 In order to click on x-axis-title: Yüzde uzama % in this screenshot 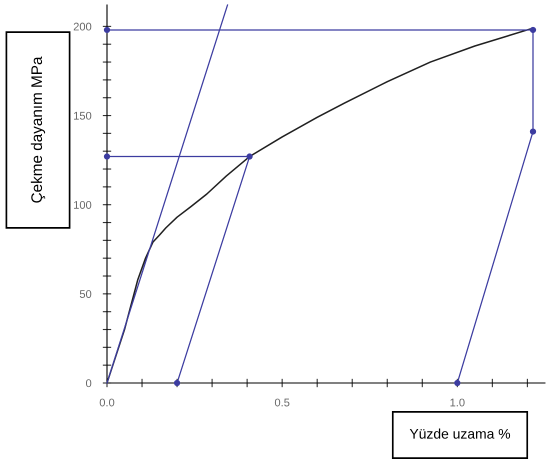, I will do `click(460, 433)`.